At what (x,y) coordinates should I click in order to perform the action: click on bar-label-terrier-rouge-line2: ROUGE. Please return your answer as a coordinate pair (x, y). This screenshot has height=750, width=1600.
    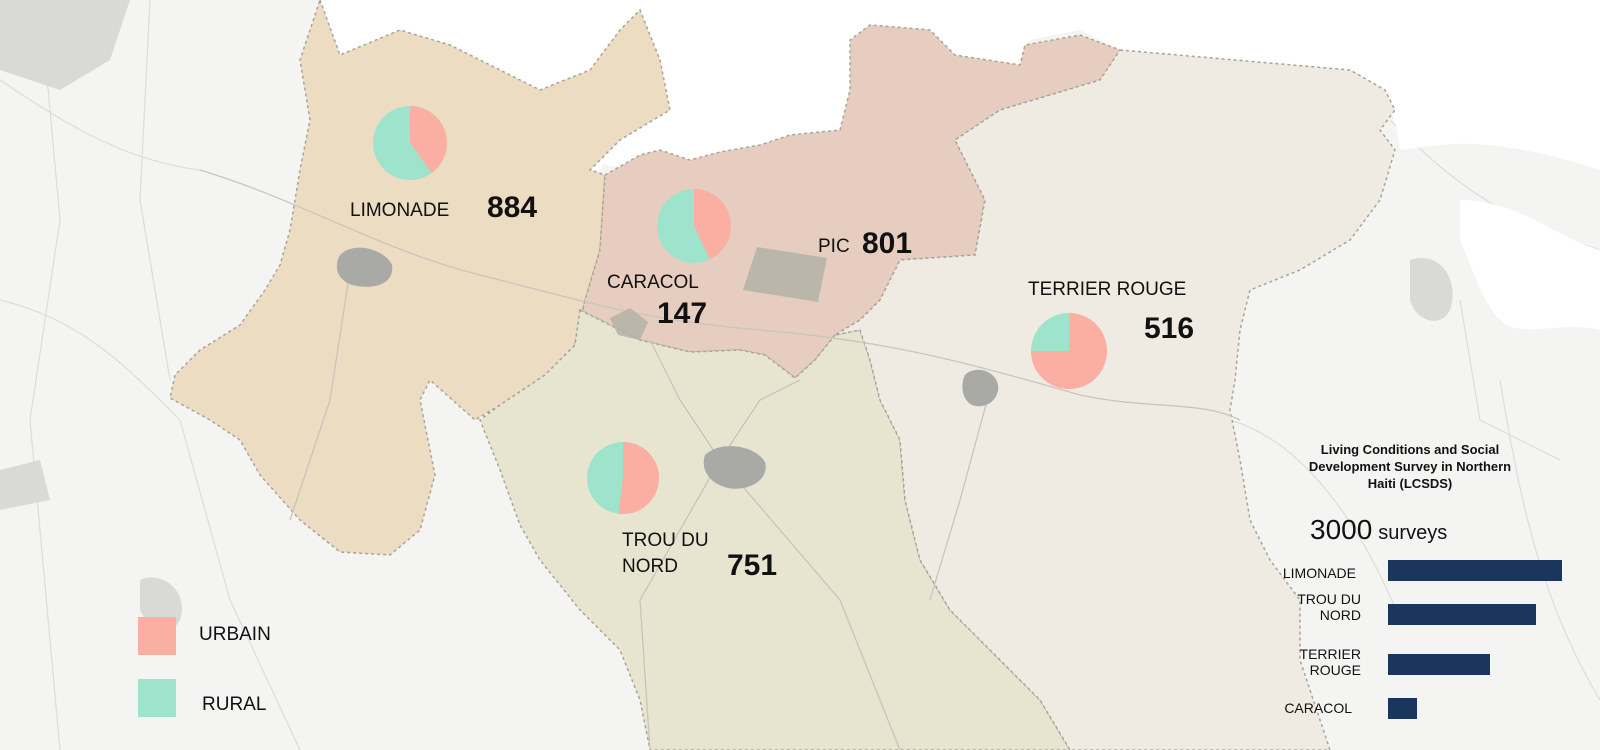
    Looking at the image, I should click on (1335, 670).